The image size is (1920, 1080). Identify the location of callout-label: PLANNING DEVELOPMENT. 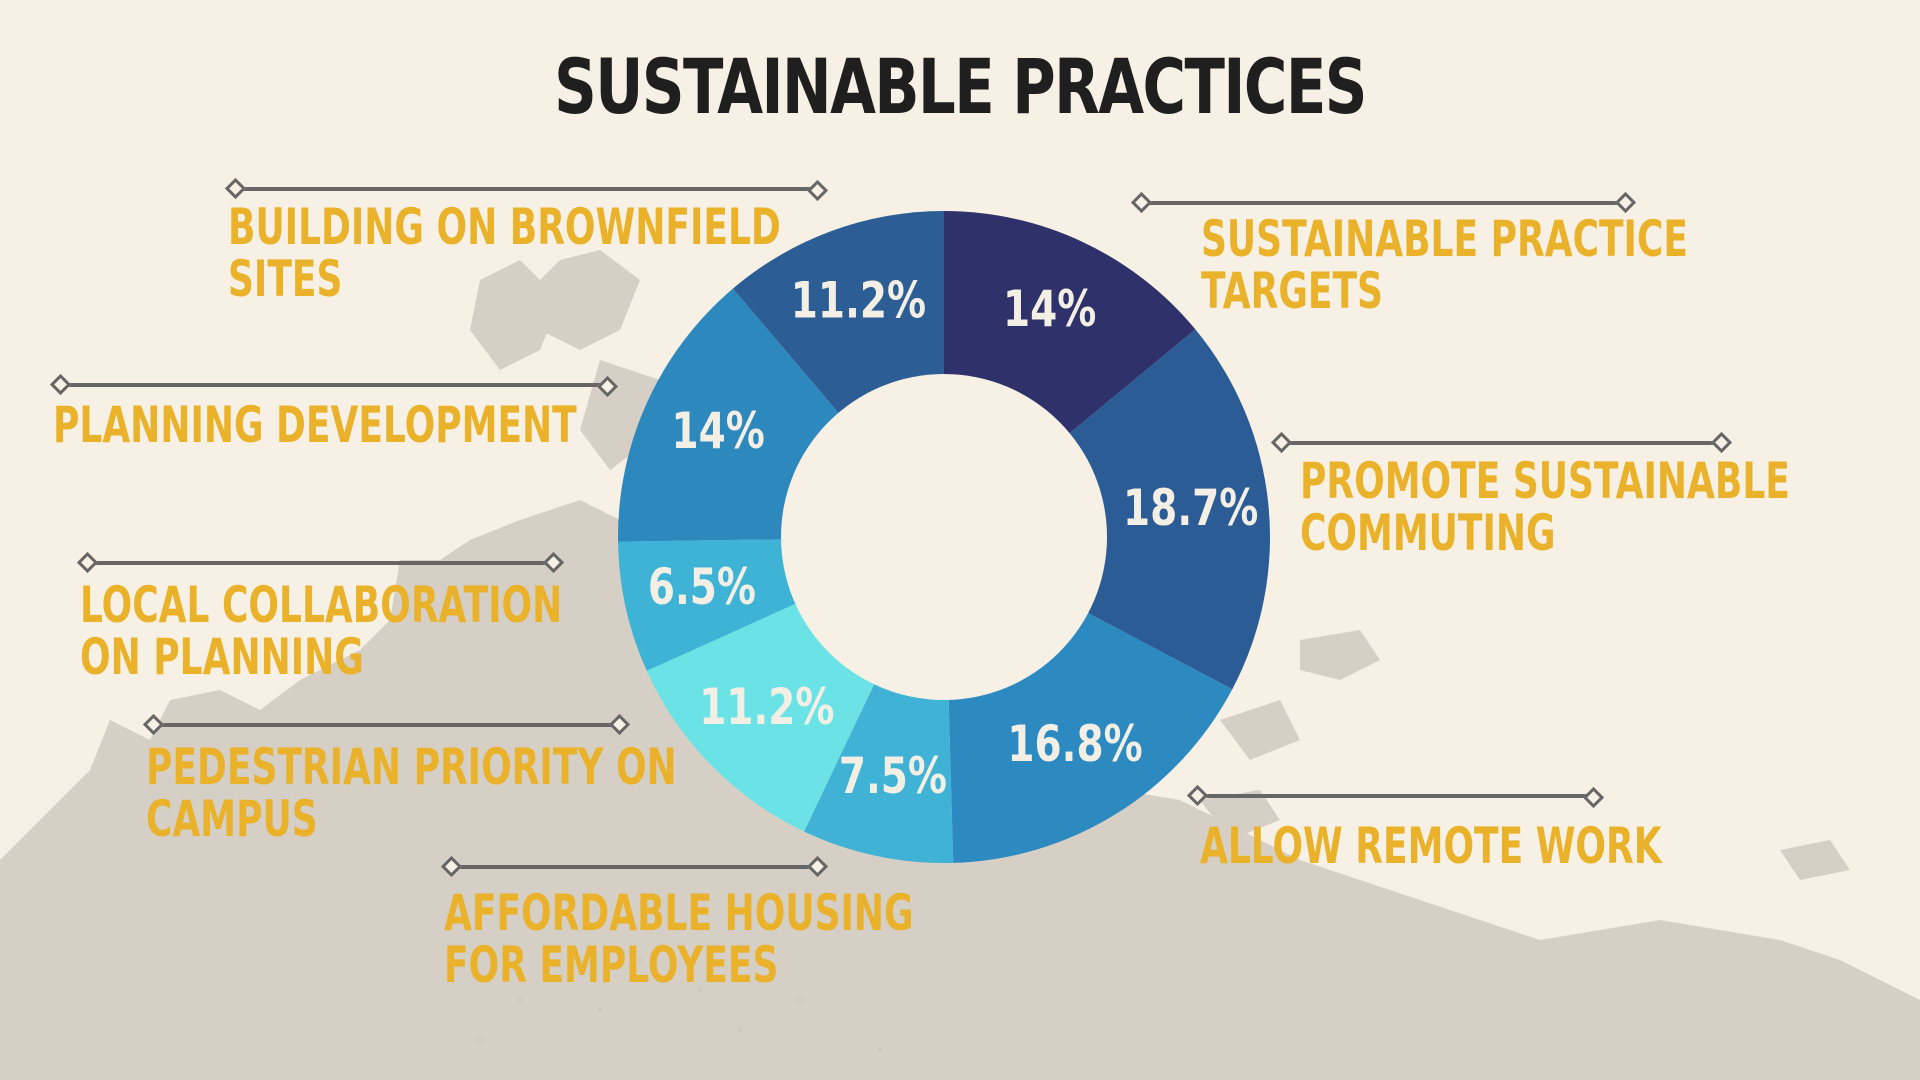
(315, 425).